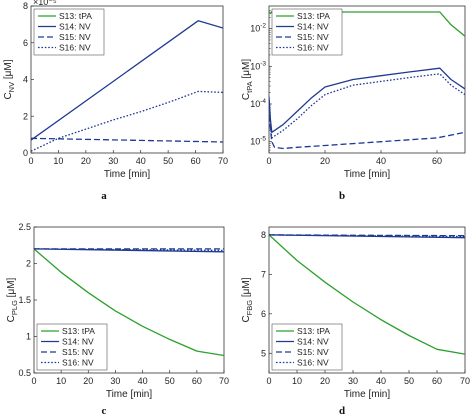 This screenshot has height=418, width=474. I want to click on legend-box, so click(72, 347).